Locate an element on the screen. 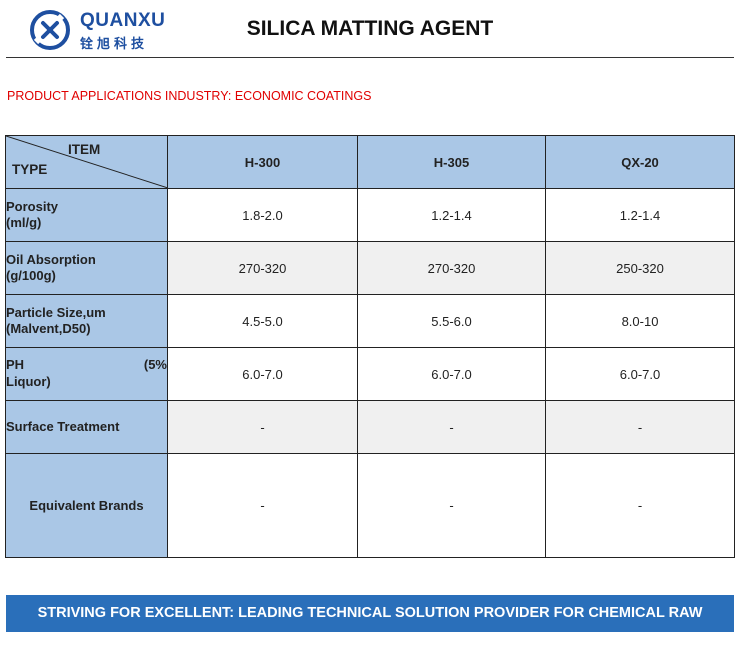 The width and height of the screenshot is (740, 669). row-label-line1: Particle Size,um is located at coordinates (56, 312).